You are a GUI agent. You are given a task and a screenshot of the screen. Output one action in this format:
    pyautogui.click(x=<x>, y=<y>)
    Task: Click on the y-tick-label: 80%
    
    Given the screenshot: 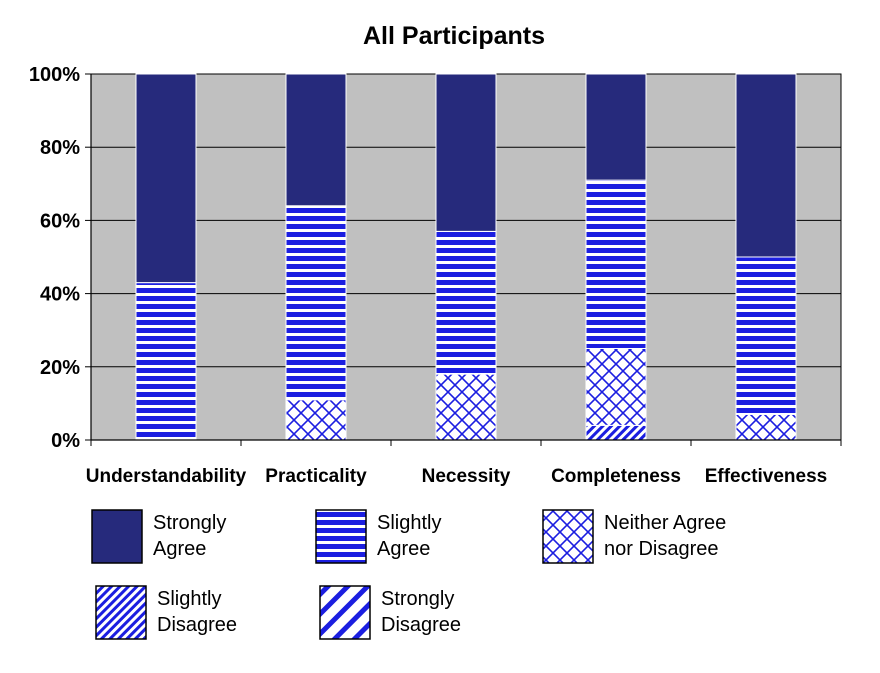 What is the action you would take?
    pyautogui.click(x=60, y=148)
    